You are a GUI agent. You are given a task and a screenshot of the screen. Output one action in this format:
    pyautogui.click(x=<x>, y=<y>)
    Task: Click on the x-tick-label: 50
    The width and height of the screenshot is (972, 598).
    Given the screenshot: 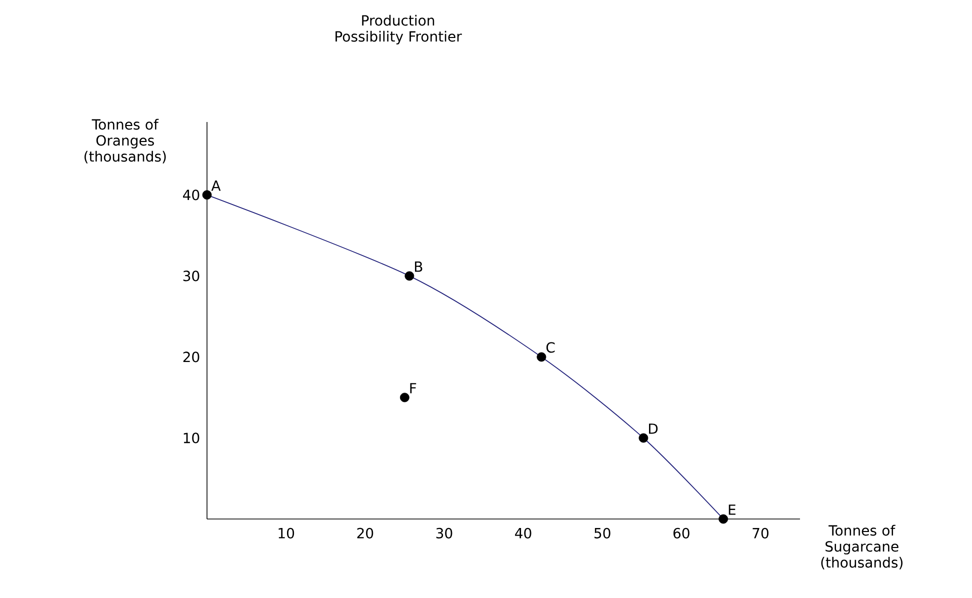 What is the action you would take?
    pyautogui.click(x=602, y=533)
    